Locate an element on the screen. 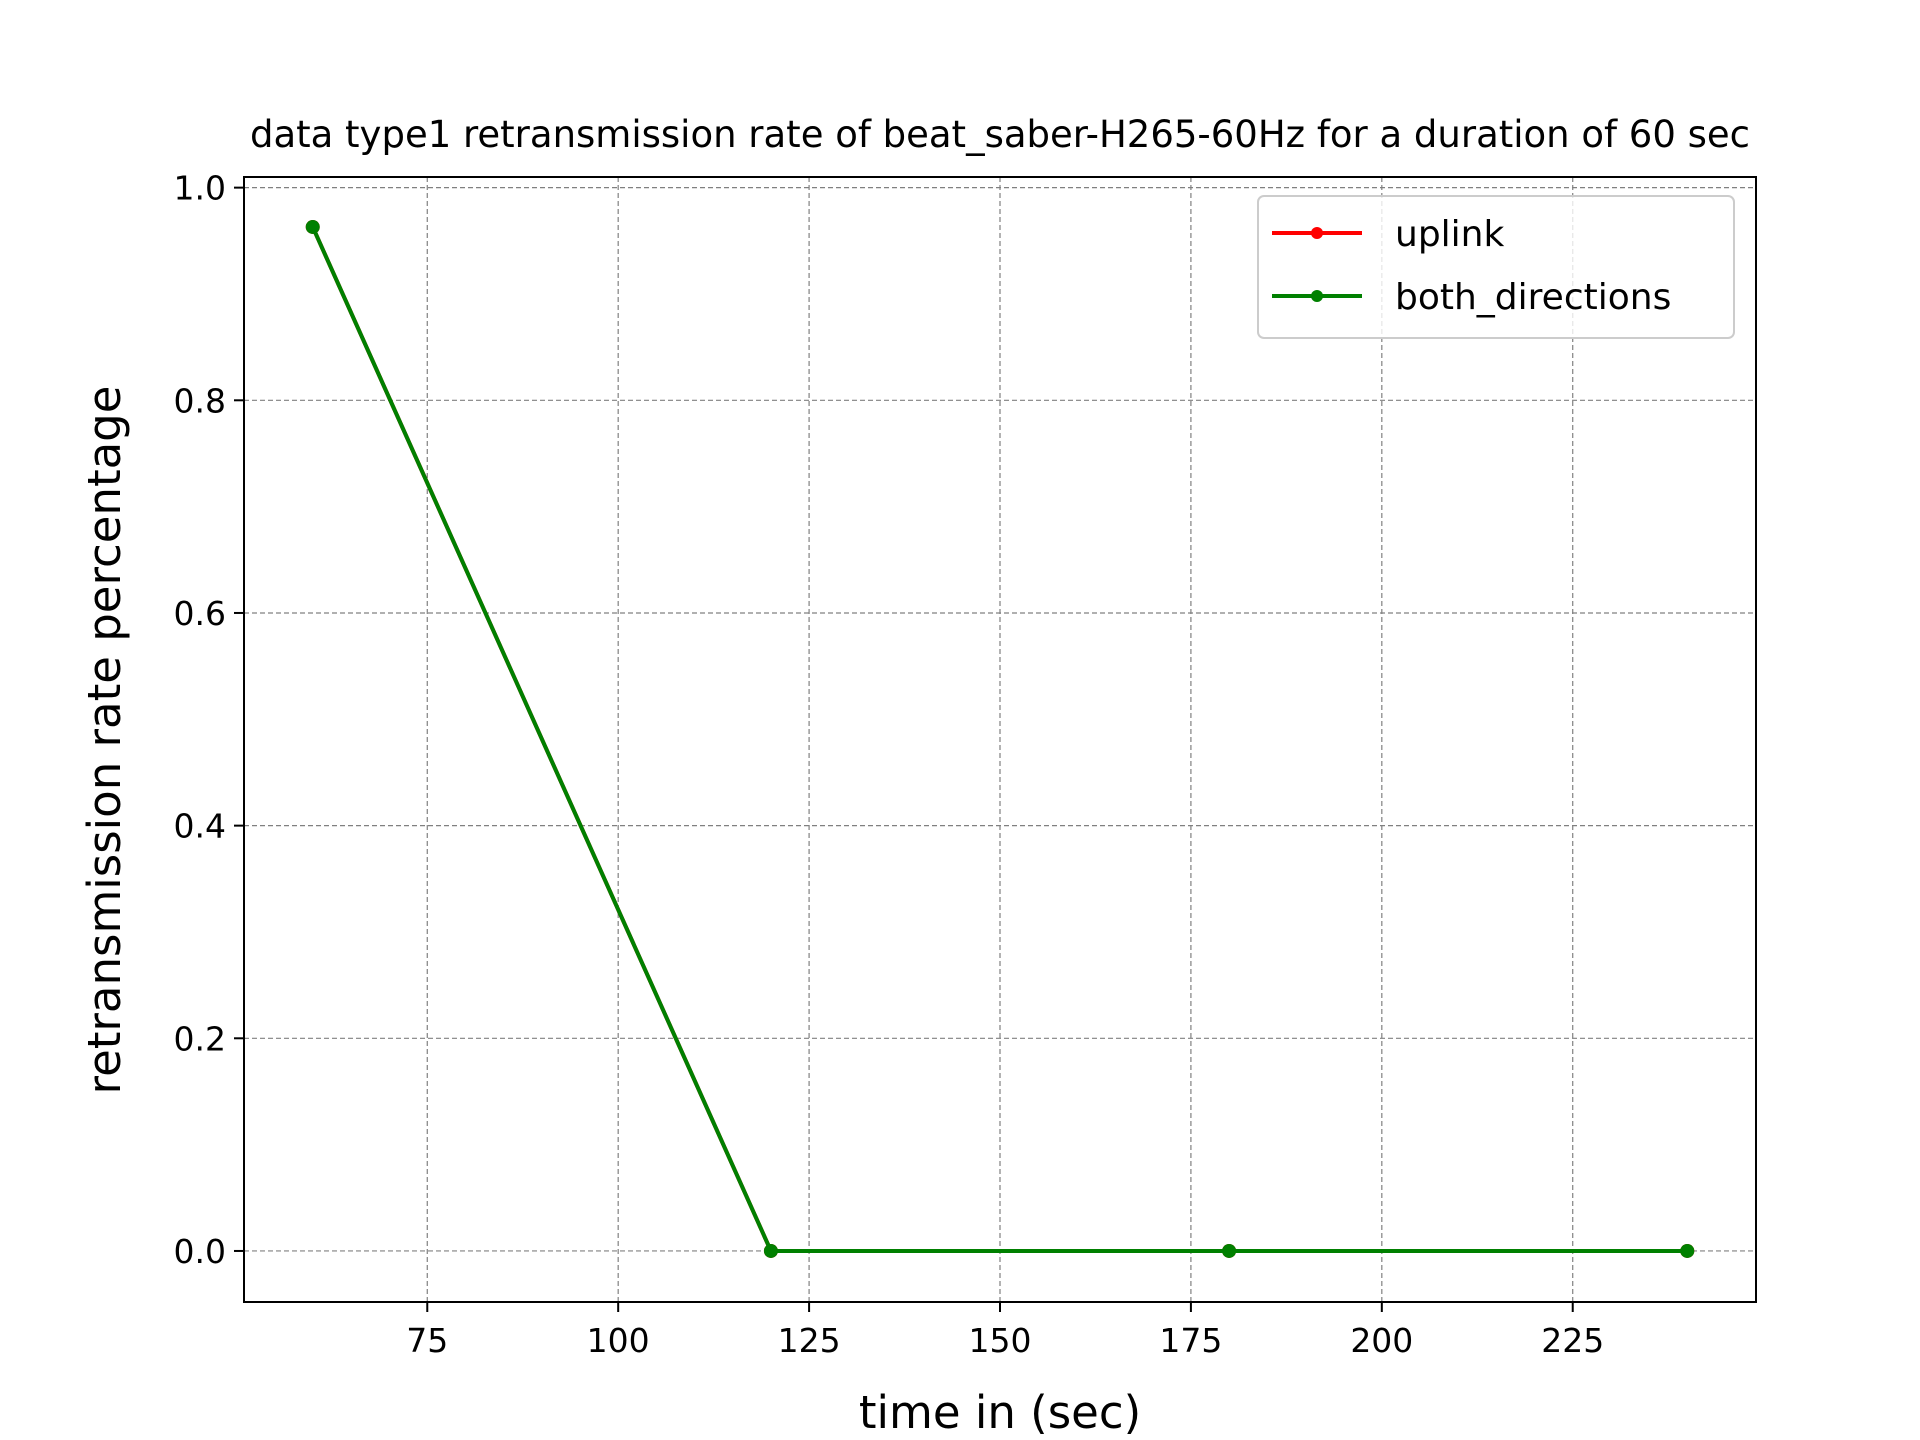 The height and width of the screenshot is (1440, 1920). legend-marker-uplink is located at coordinates (1317, 233).